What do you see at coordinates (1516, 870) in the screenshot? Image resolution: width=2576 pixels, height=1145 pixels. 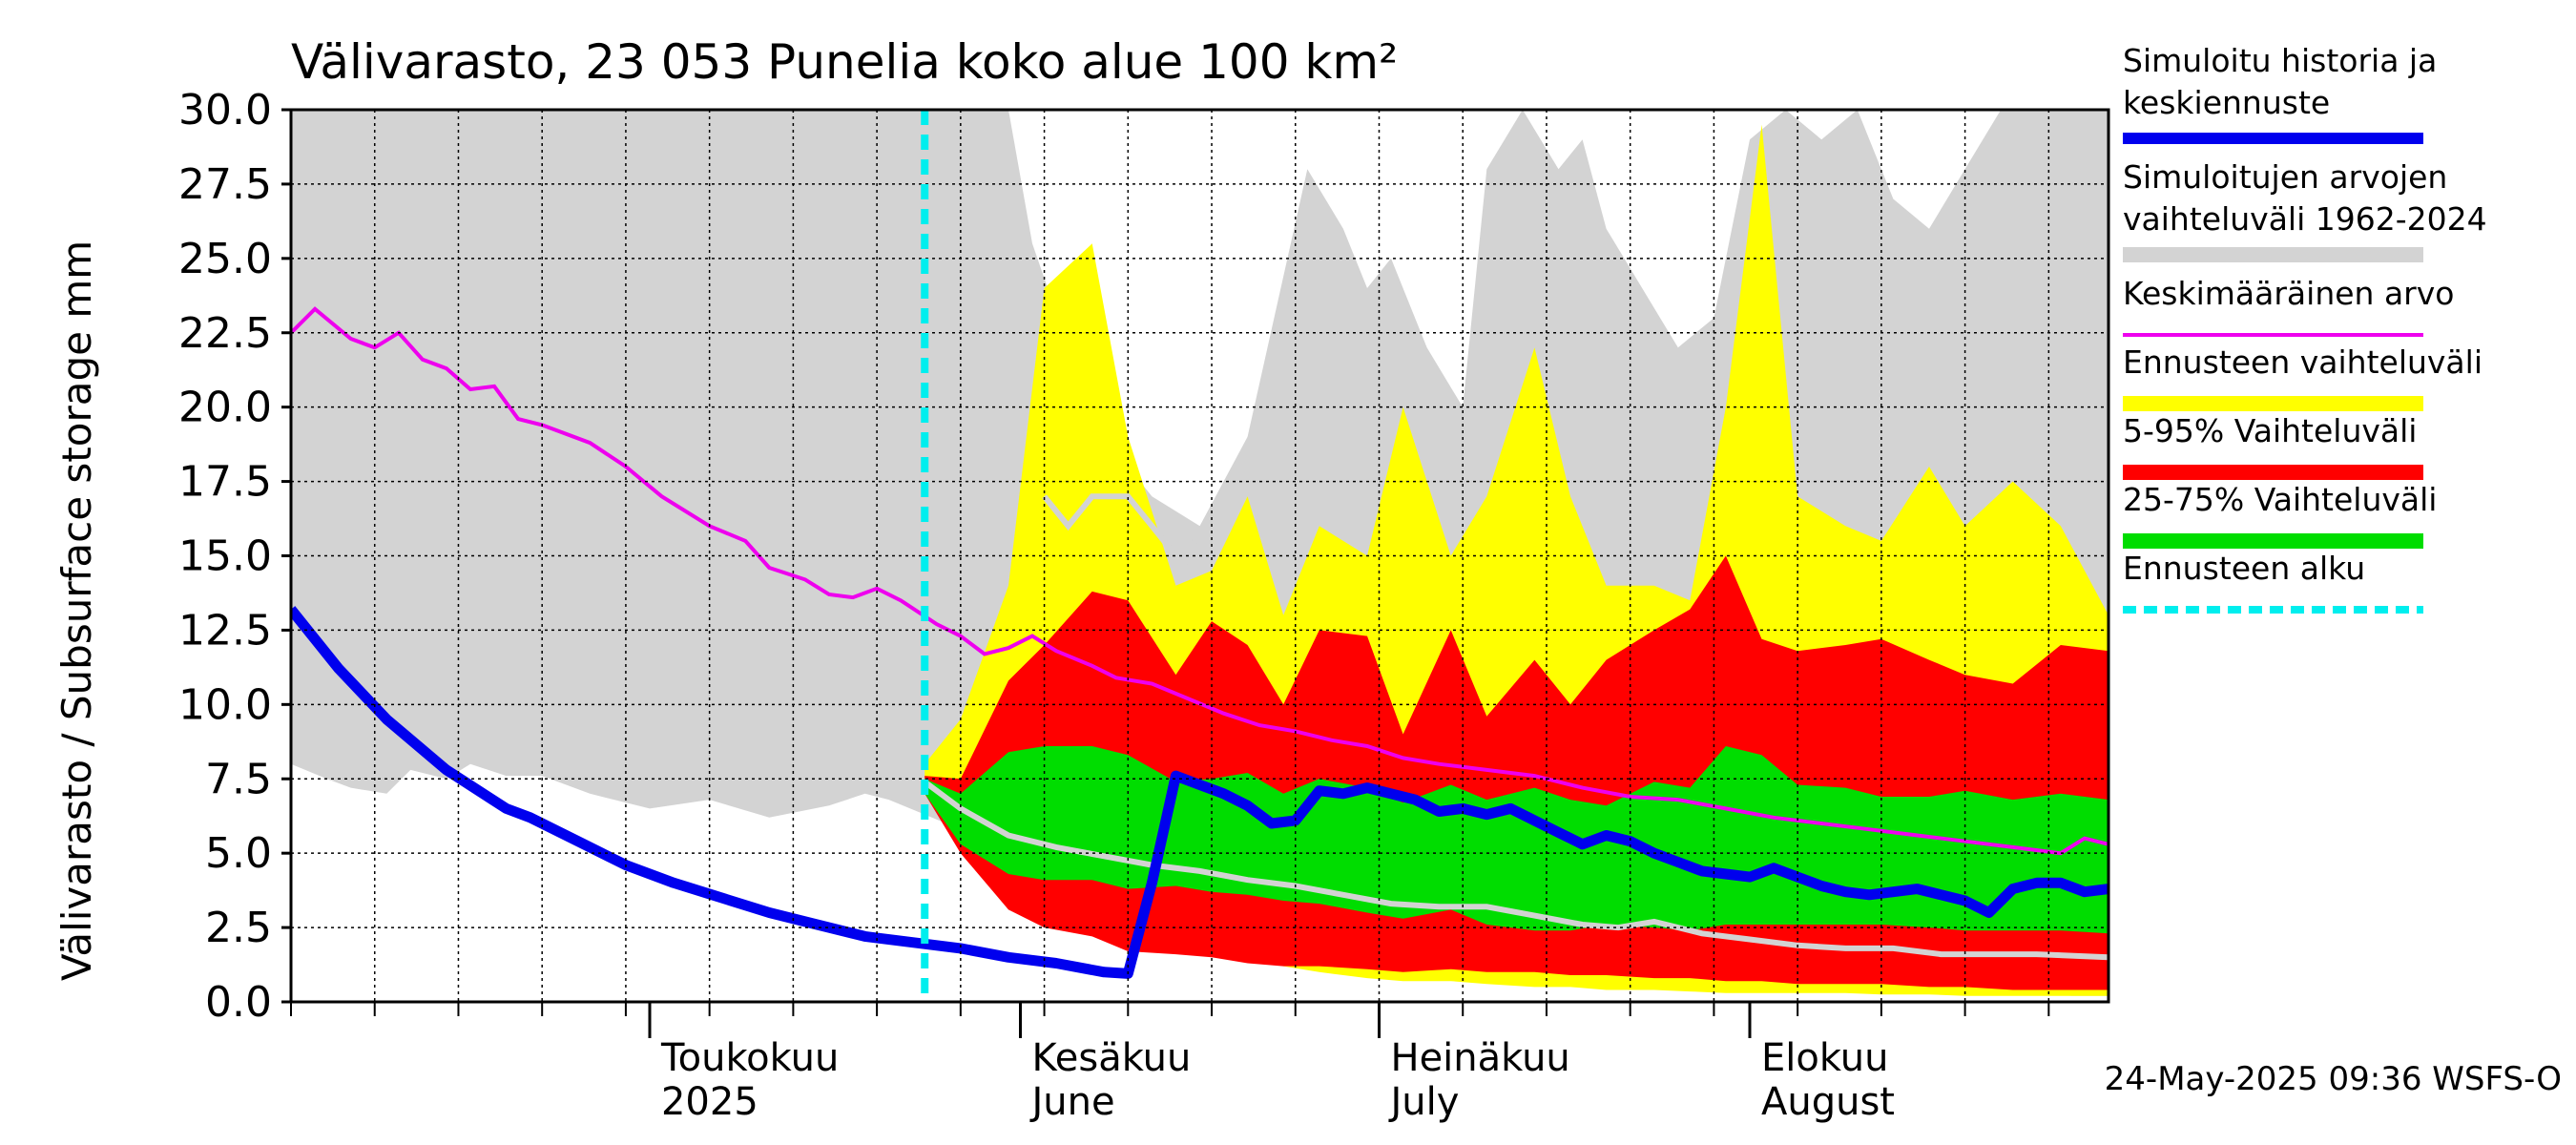 I see `median-forecast-line` at bounding box center [1516, 870].